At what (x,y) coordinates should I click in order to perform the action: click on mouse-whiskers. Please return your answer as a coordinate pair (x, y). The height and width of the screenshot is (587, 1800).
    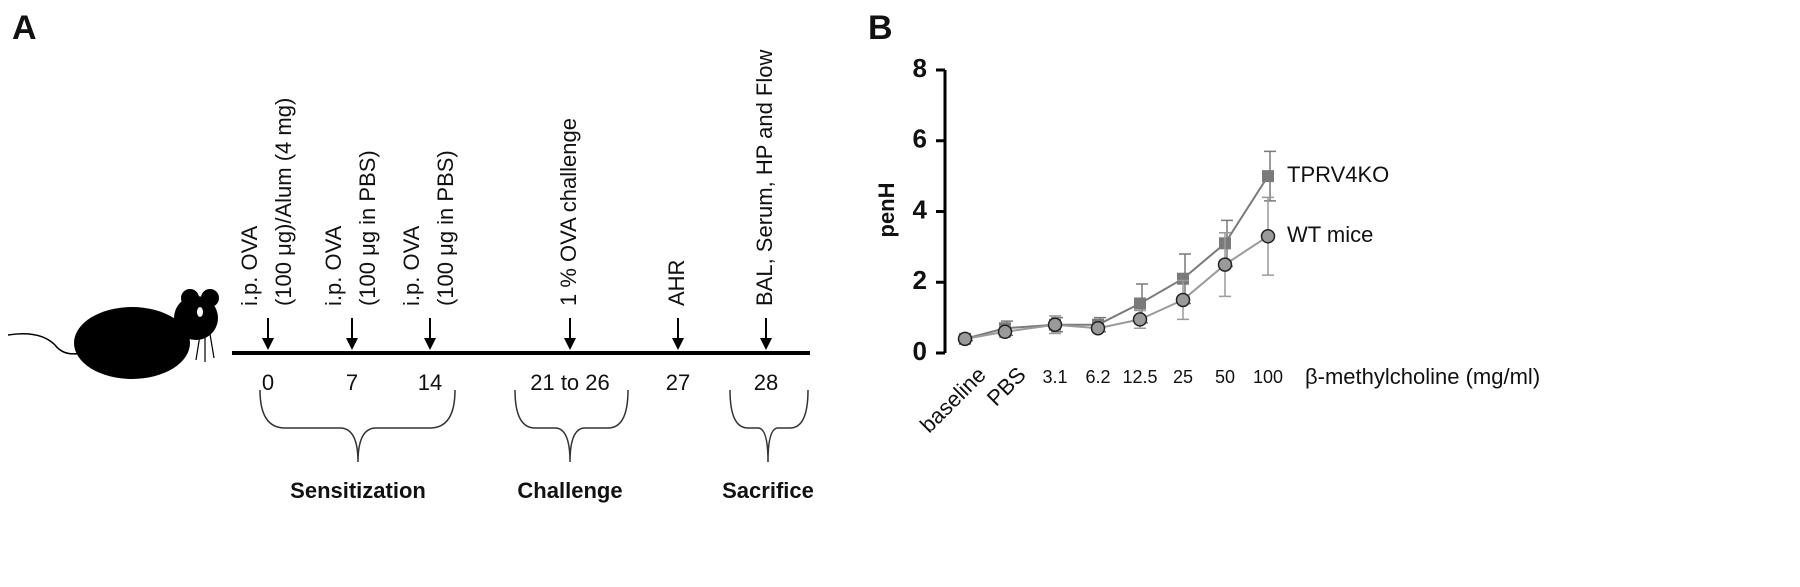
    Looking at the image, I should click on (205, 347).